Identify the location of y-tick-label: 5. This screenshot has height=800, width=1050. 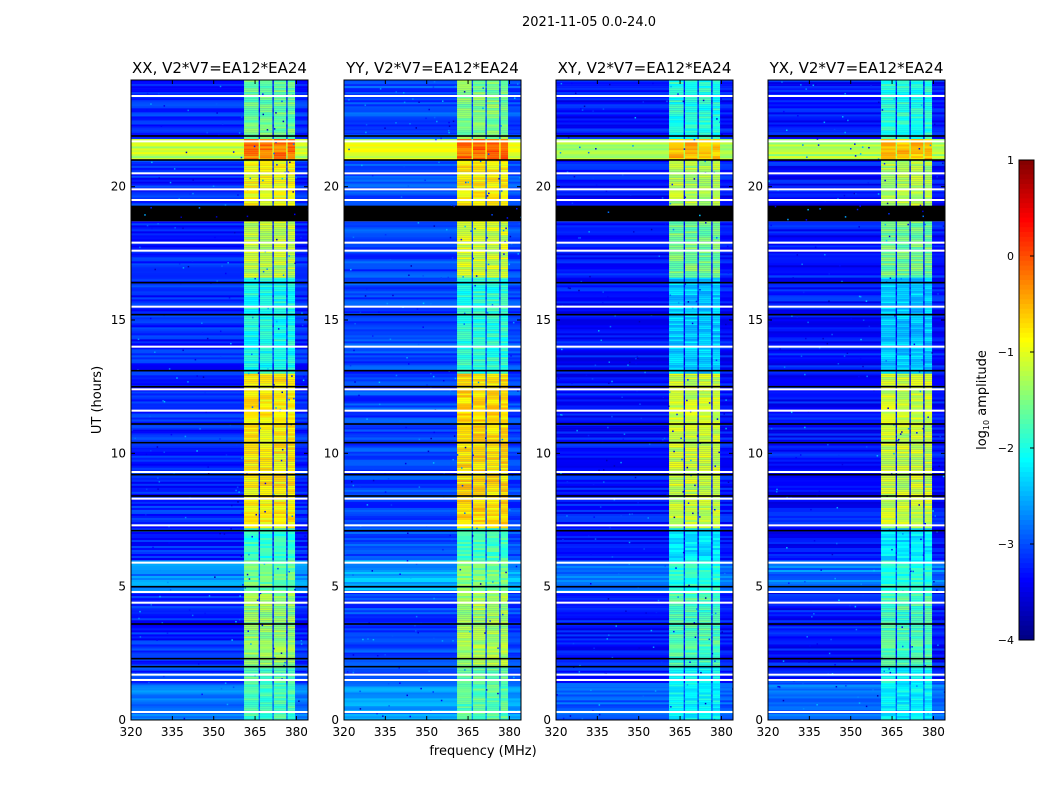
(122, 587).